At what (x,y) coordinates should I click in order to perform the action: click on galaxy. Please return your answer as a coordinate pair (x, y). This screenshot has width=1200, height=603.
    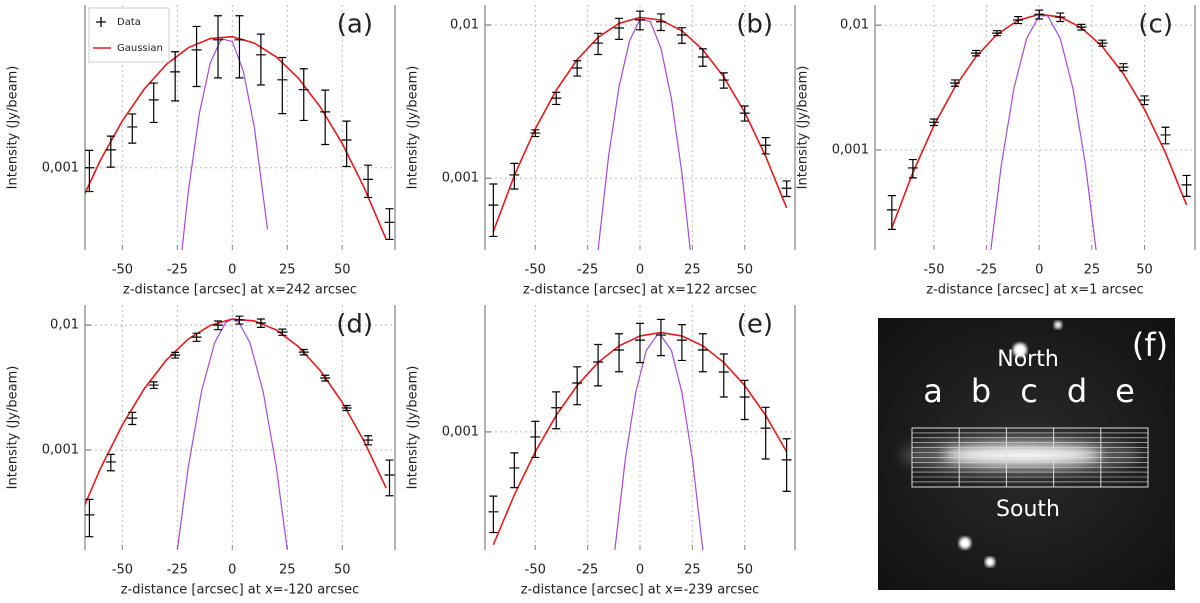
    Looking at the image, I should click on (1022, 455).